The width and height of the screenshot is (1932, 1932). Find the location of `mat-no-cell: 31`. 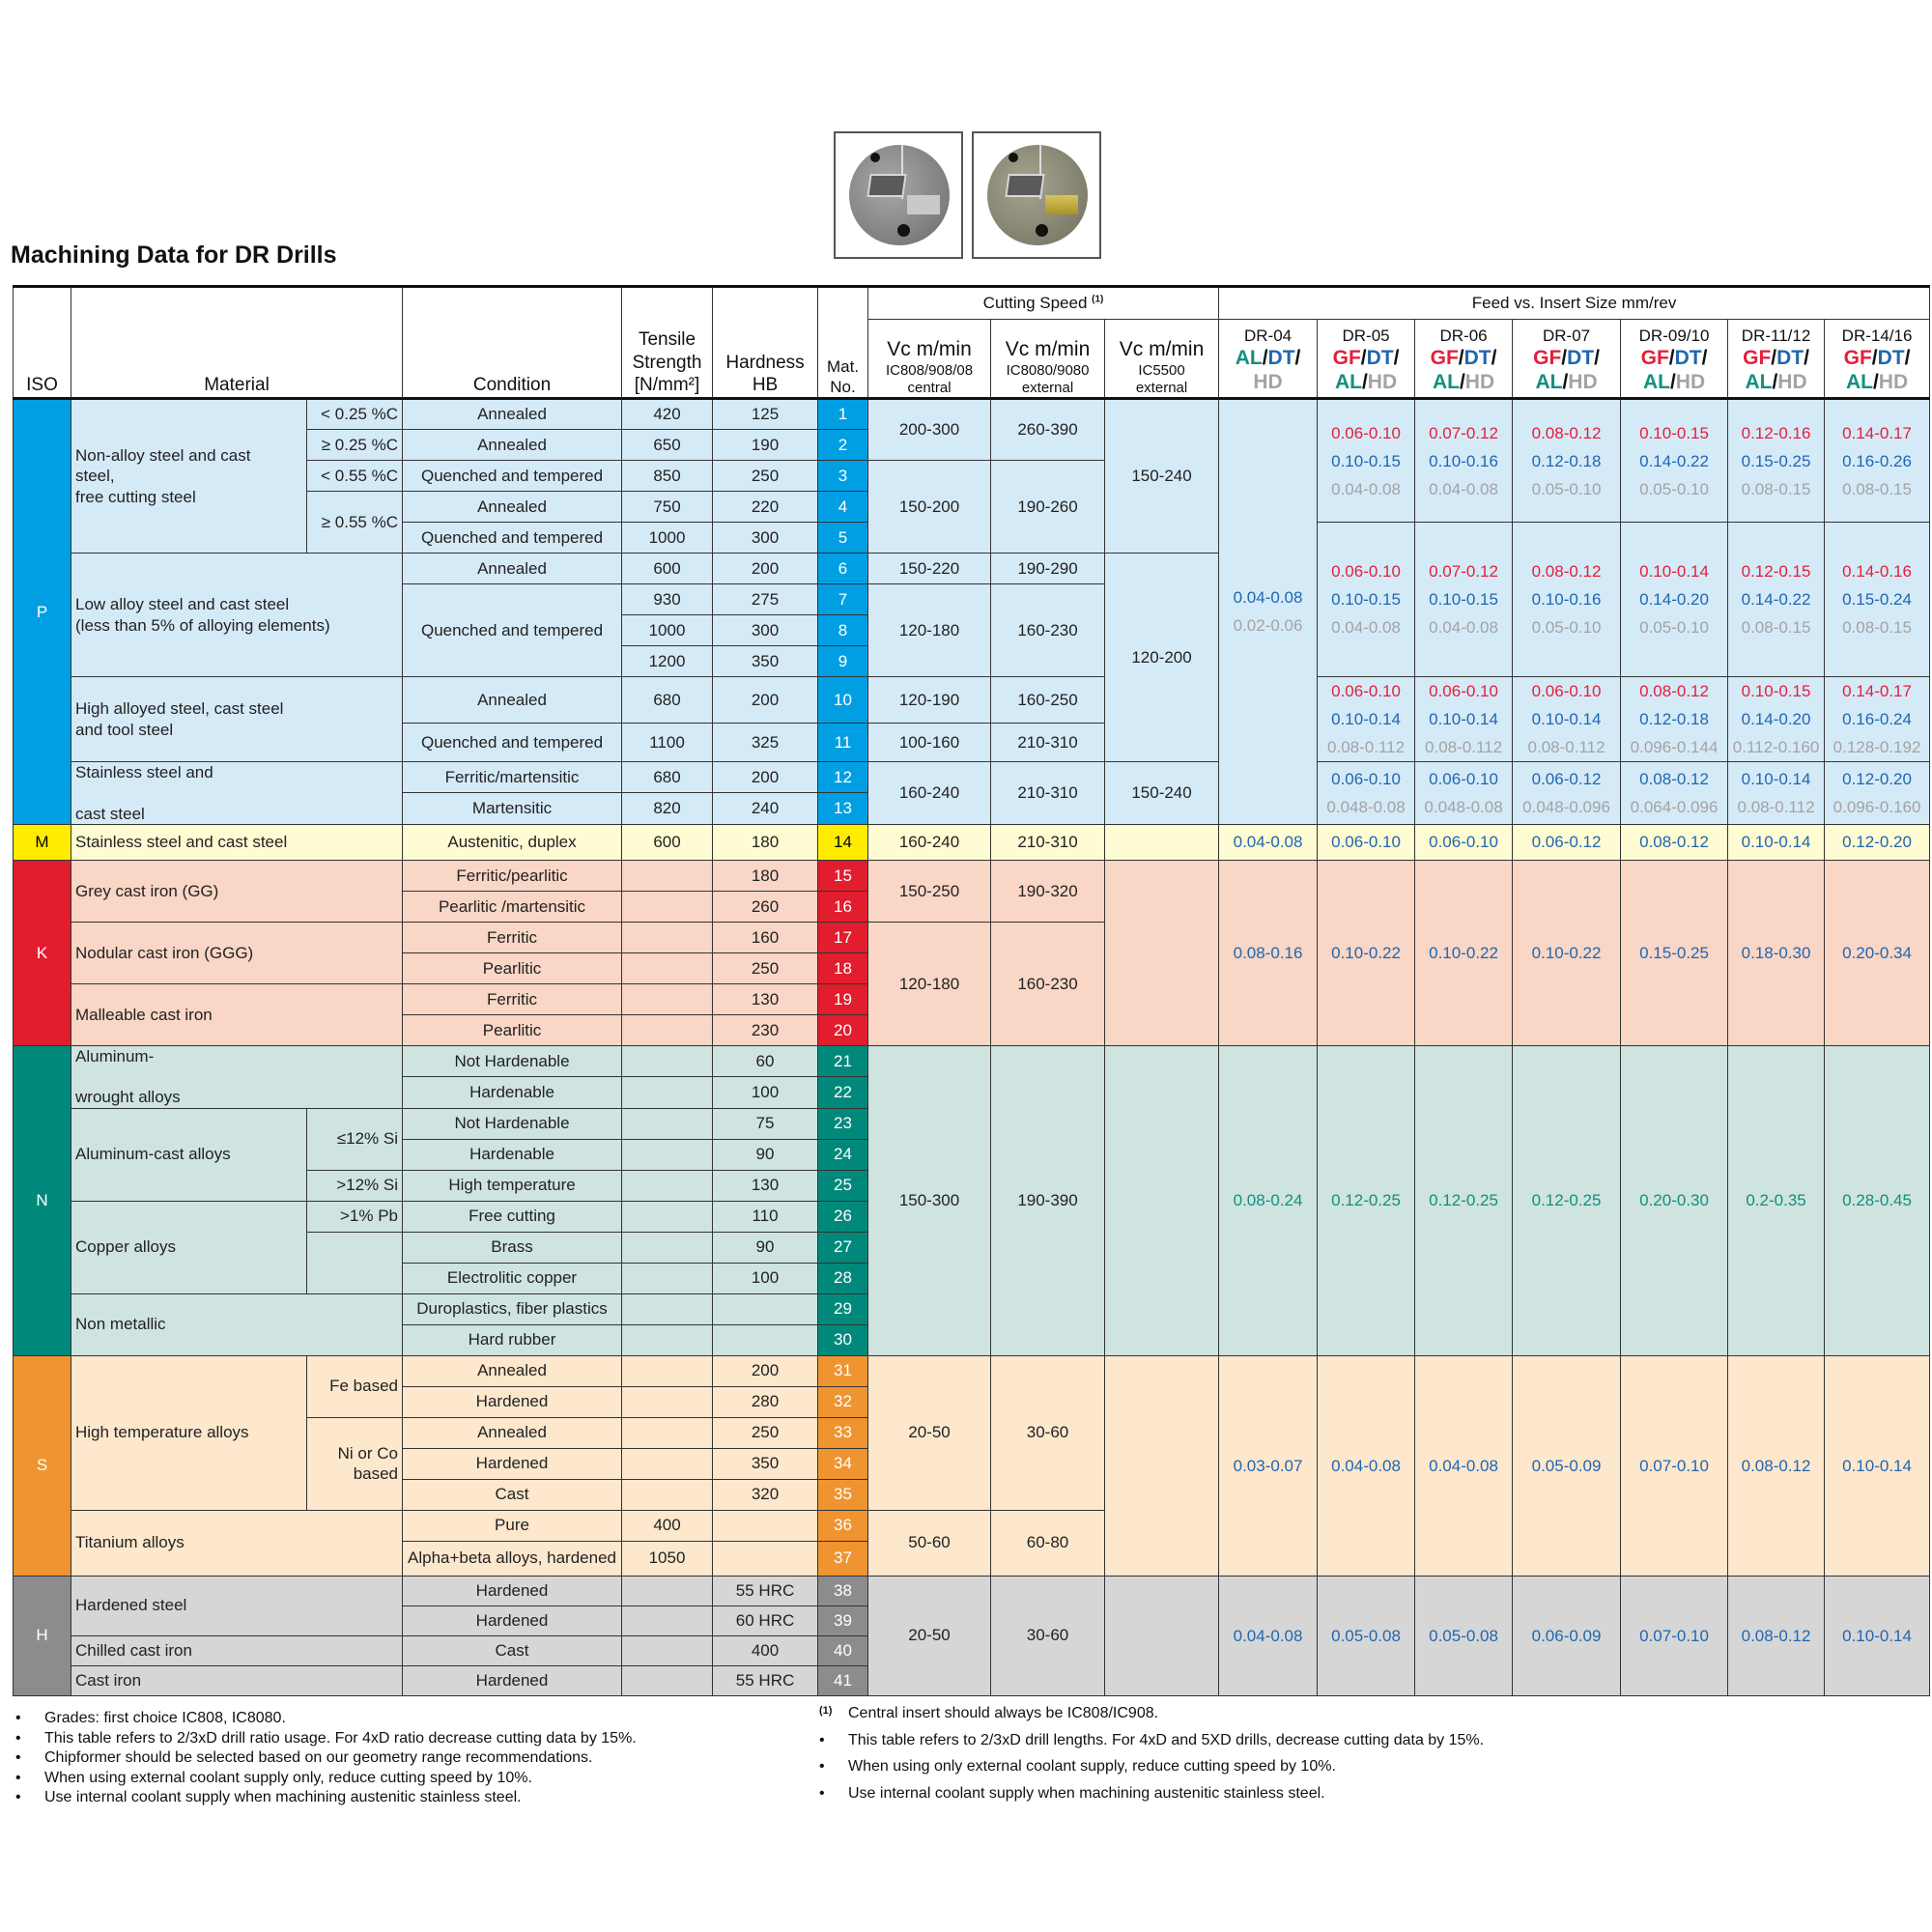

mat-no-cell: 31 is located at coordinates (843, 1370).